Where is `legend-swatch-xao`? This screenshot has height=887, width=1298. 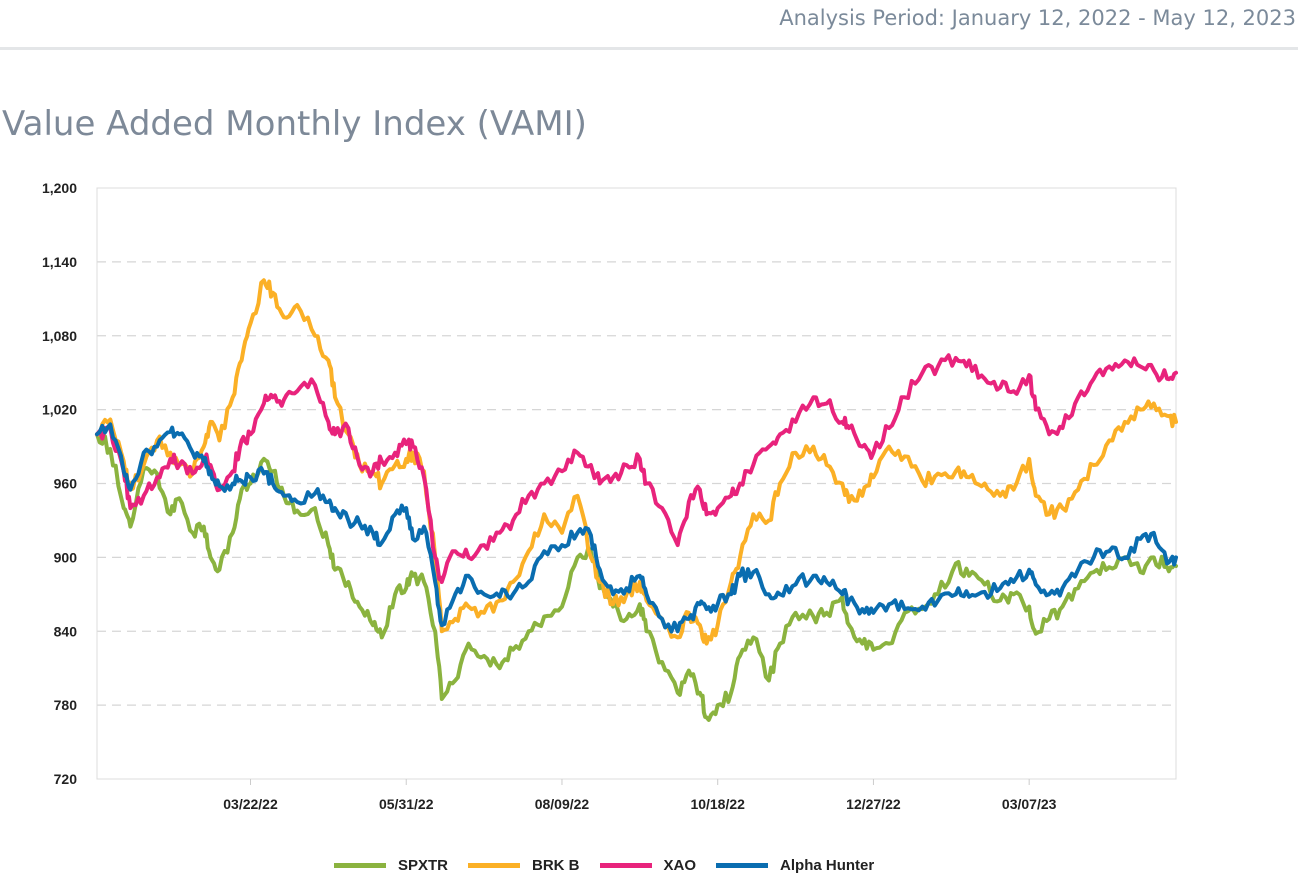
legend-swatch-xao is located at coordinates (625, 865).